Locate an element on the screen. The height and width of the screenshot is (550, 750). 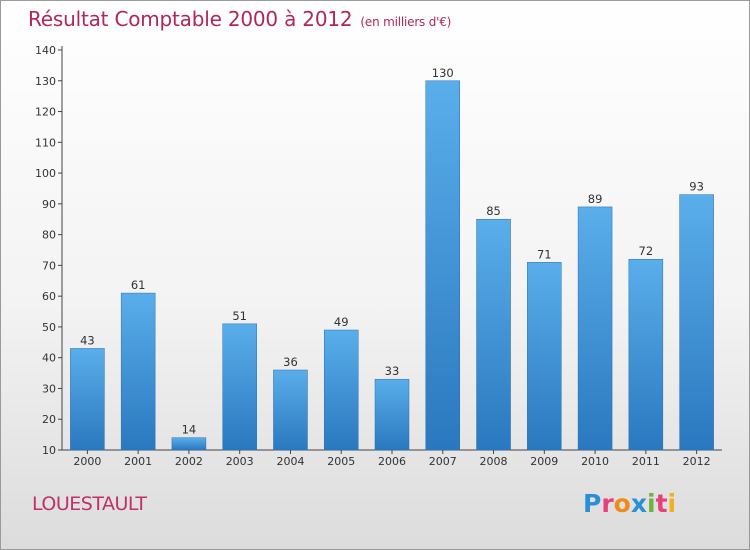
x-tick-label: 2000 is located at coordinates (87, 461).